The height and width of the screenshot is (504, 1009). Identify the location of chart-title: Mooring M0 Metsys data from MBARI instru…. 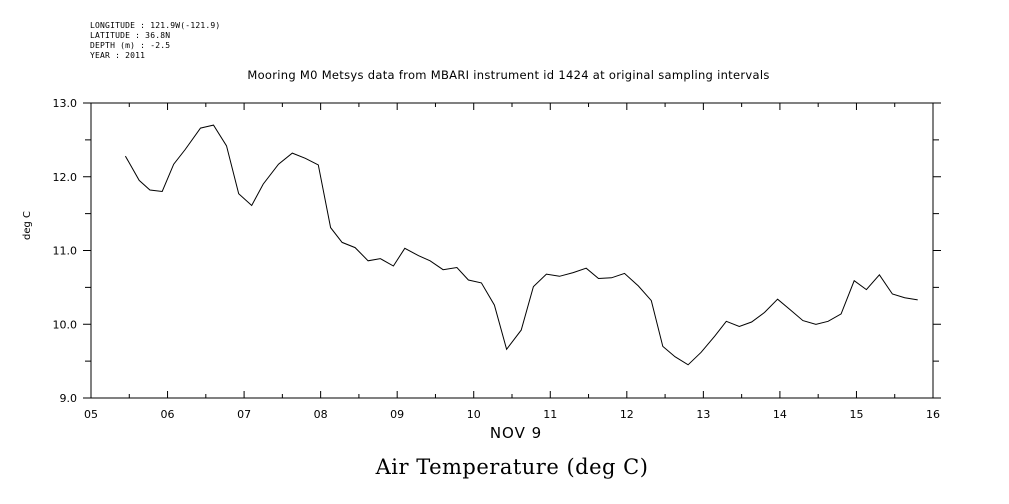
(508, 75).